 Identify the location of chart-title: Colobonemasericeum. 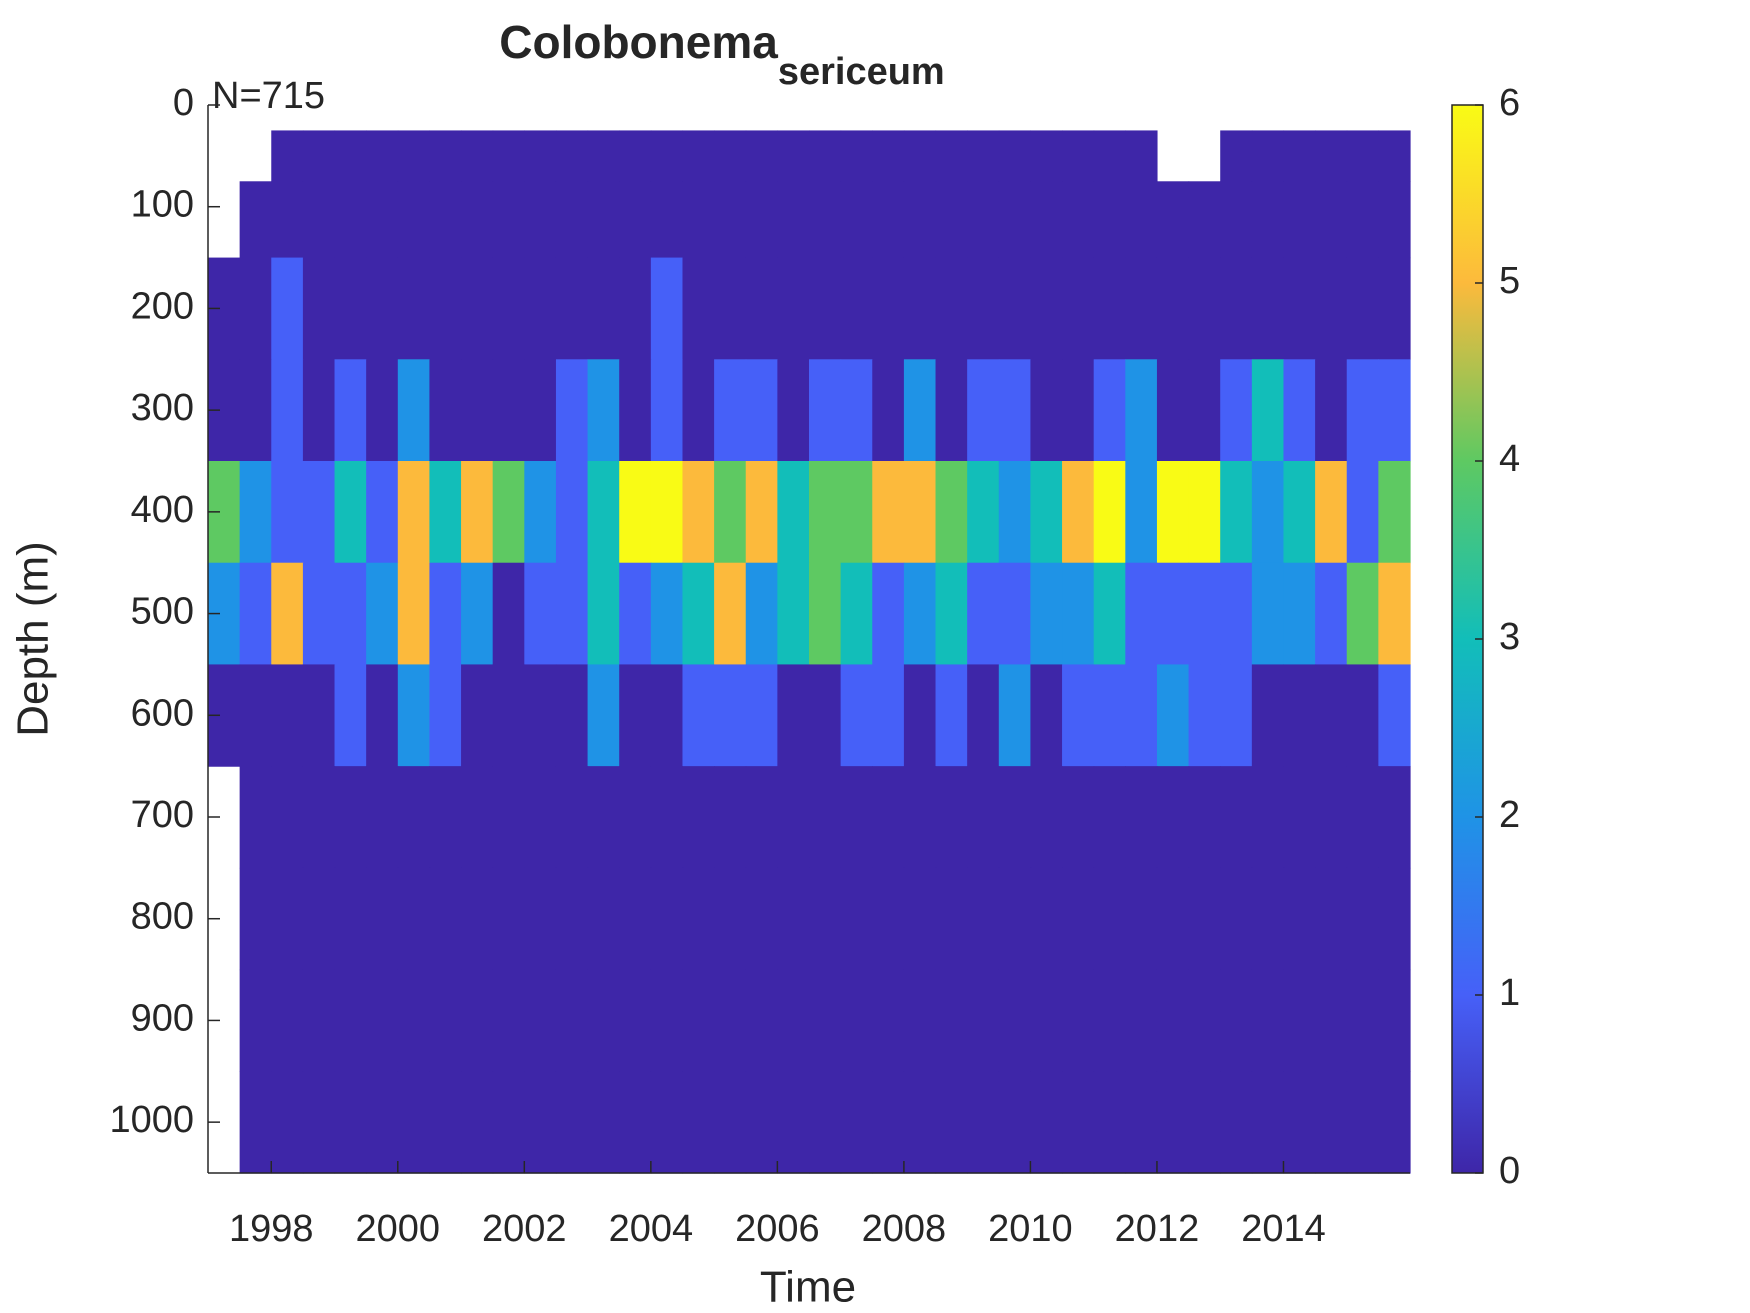
(721, 54).